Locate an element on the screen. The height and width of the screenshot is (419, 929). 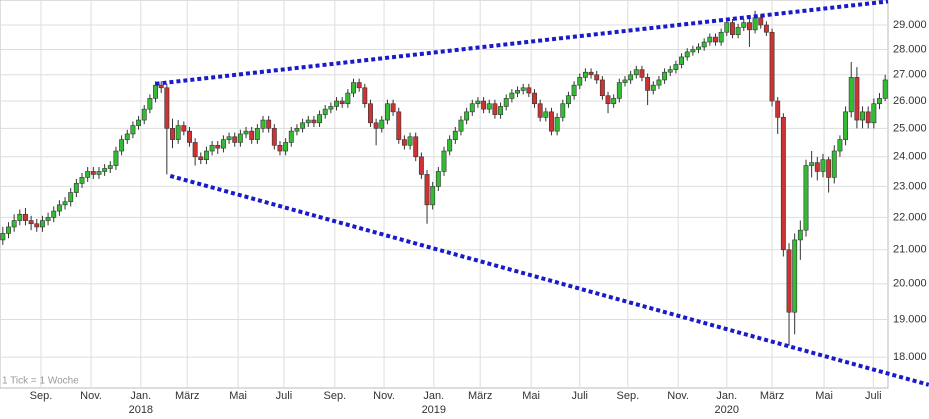
y-tick-label: 29.000 is located at coordinates (910, 25).